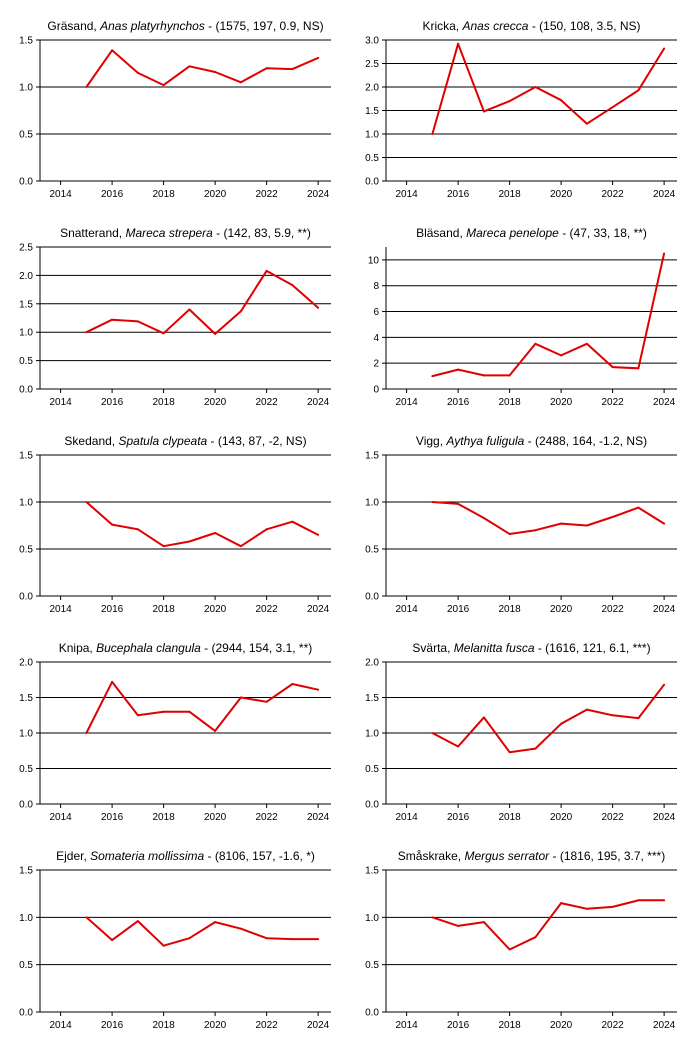 The height and width of the screenshot is (1043, 692). Describe the element at coordinates (593, 648) in the screenshot. I see `title-stats: - (1616, 121, 6.1, ***)` at that location.